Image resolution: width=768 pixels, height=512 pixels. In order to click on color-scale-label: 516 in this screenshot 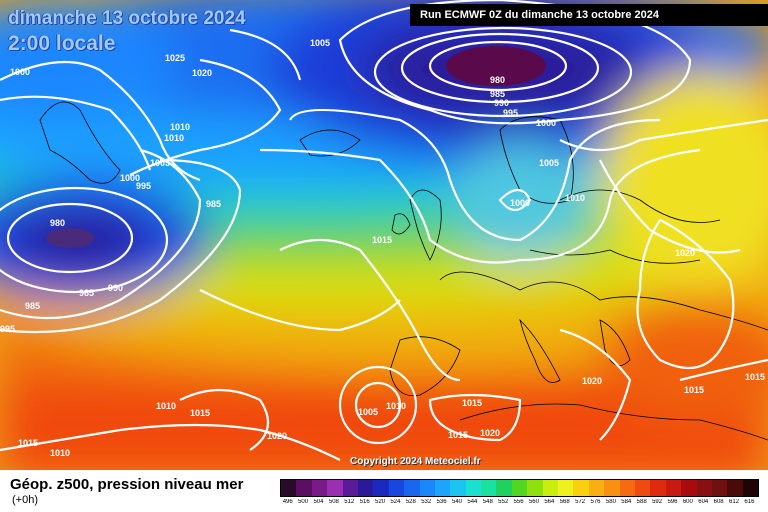, I will do `click(364, 502)`.